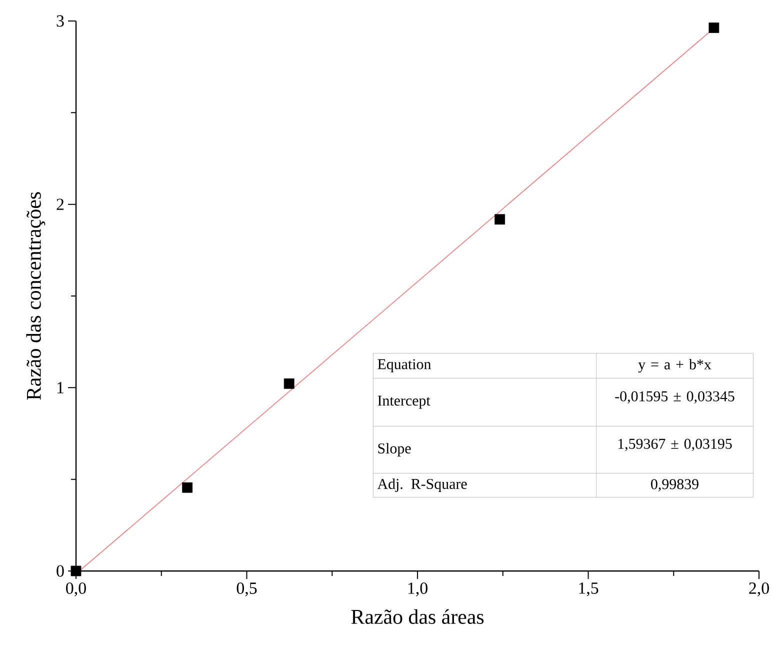  Describe the element at coordinates (394, 449) in the screenshot. I see `annotation: Slope` at that location.